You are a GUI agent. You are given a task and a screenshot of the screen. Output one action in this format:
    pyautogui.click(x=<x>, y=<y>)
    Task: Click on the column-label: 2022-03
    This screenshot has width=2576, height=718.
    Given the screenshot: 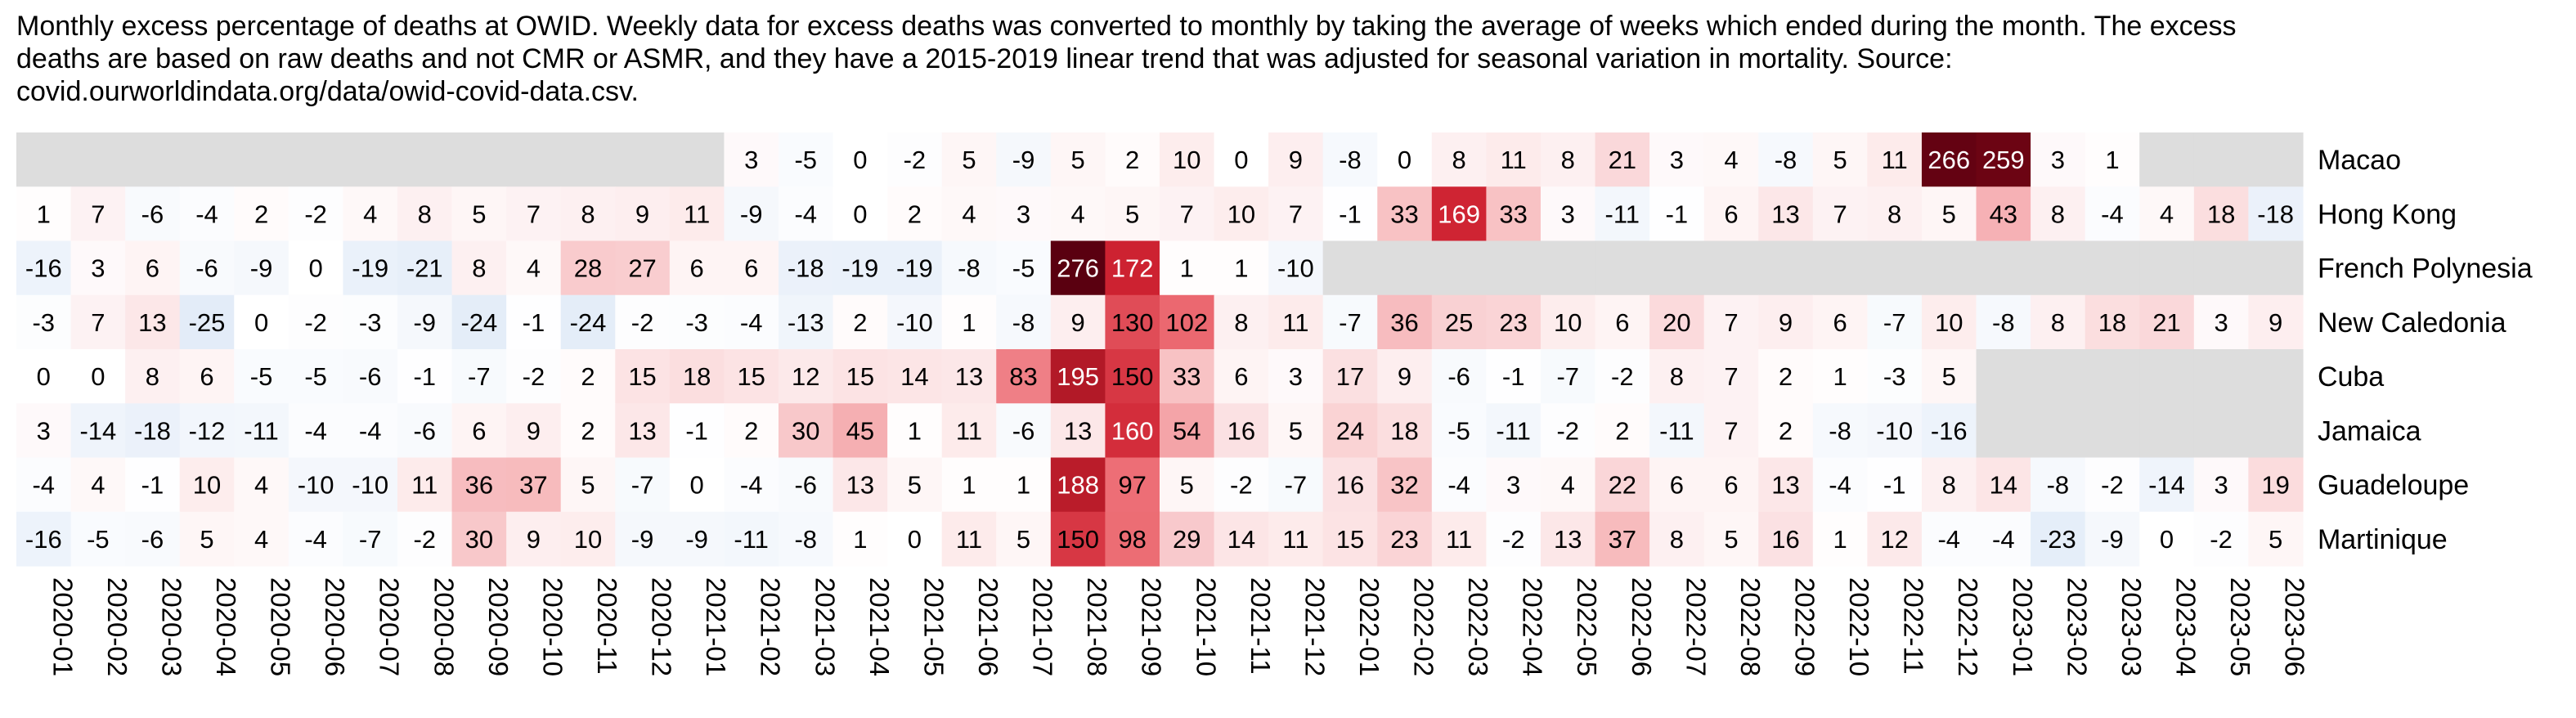 What is the action you would take?
    pyautogui.click(x=1478, y=626)
    